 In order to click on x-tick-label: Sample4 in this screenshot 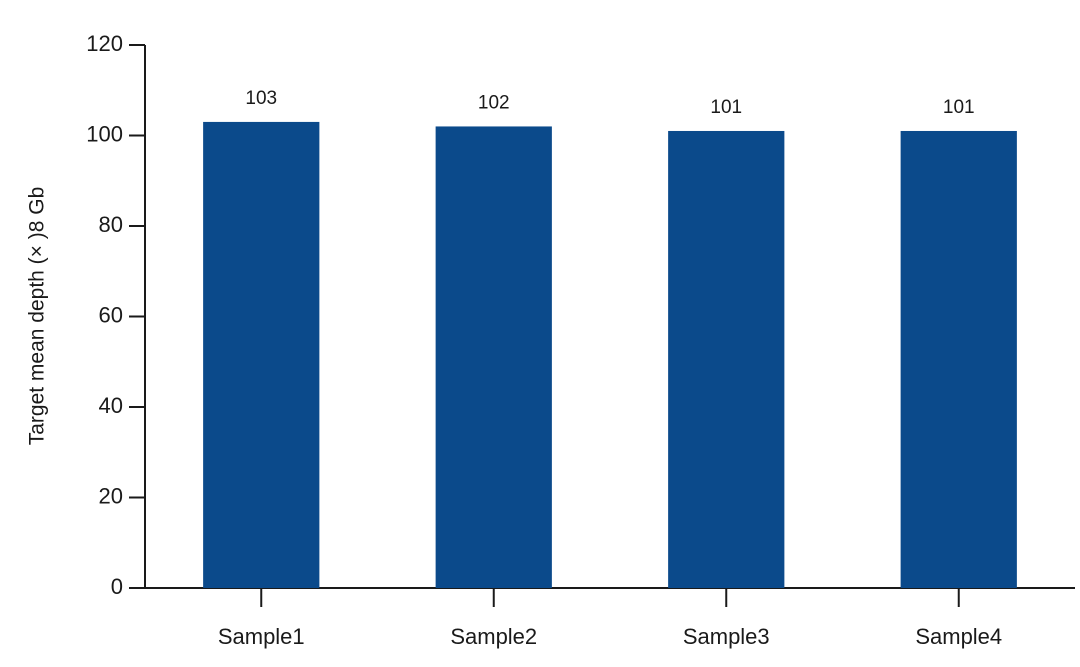, I will do `click(958, 636)`.